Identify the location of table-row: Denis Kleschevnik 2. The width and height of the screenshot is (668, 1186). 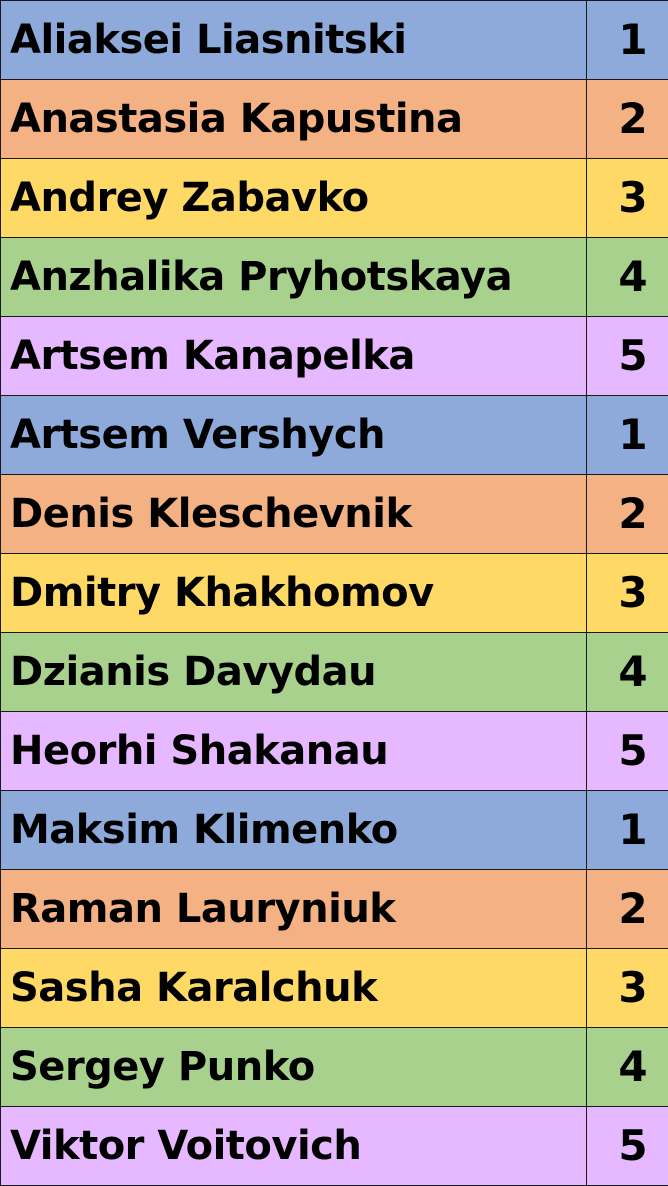
(334, 514).